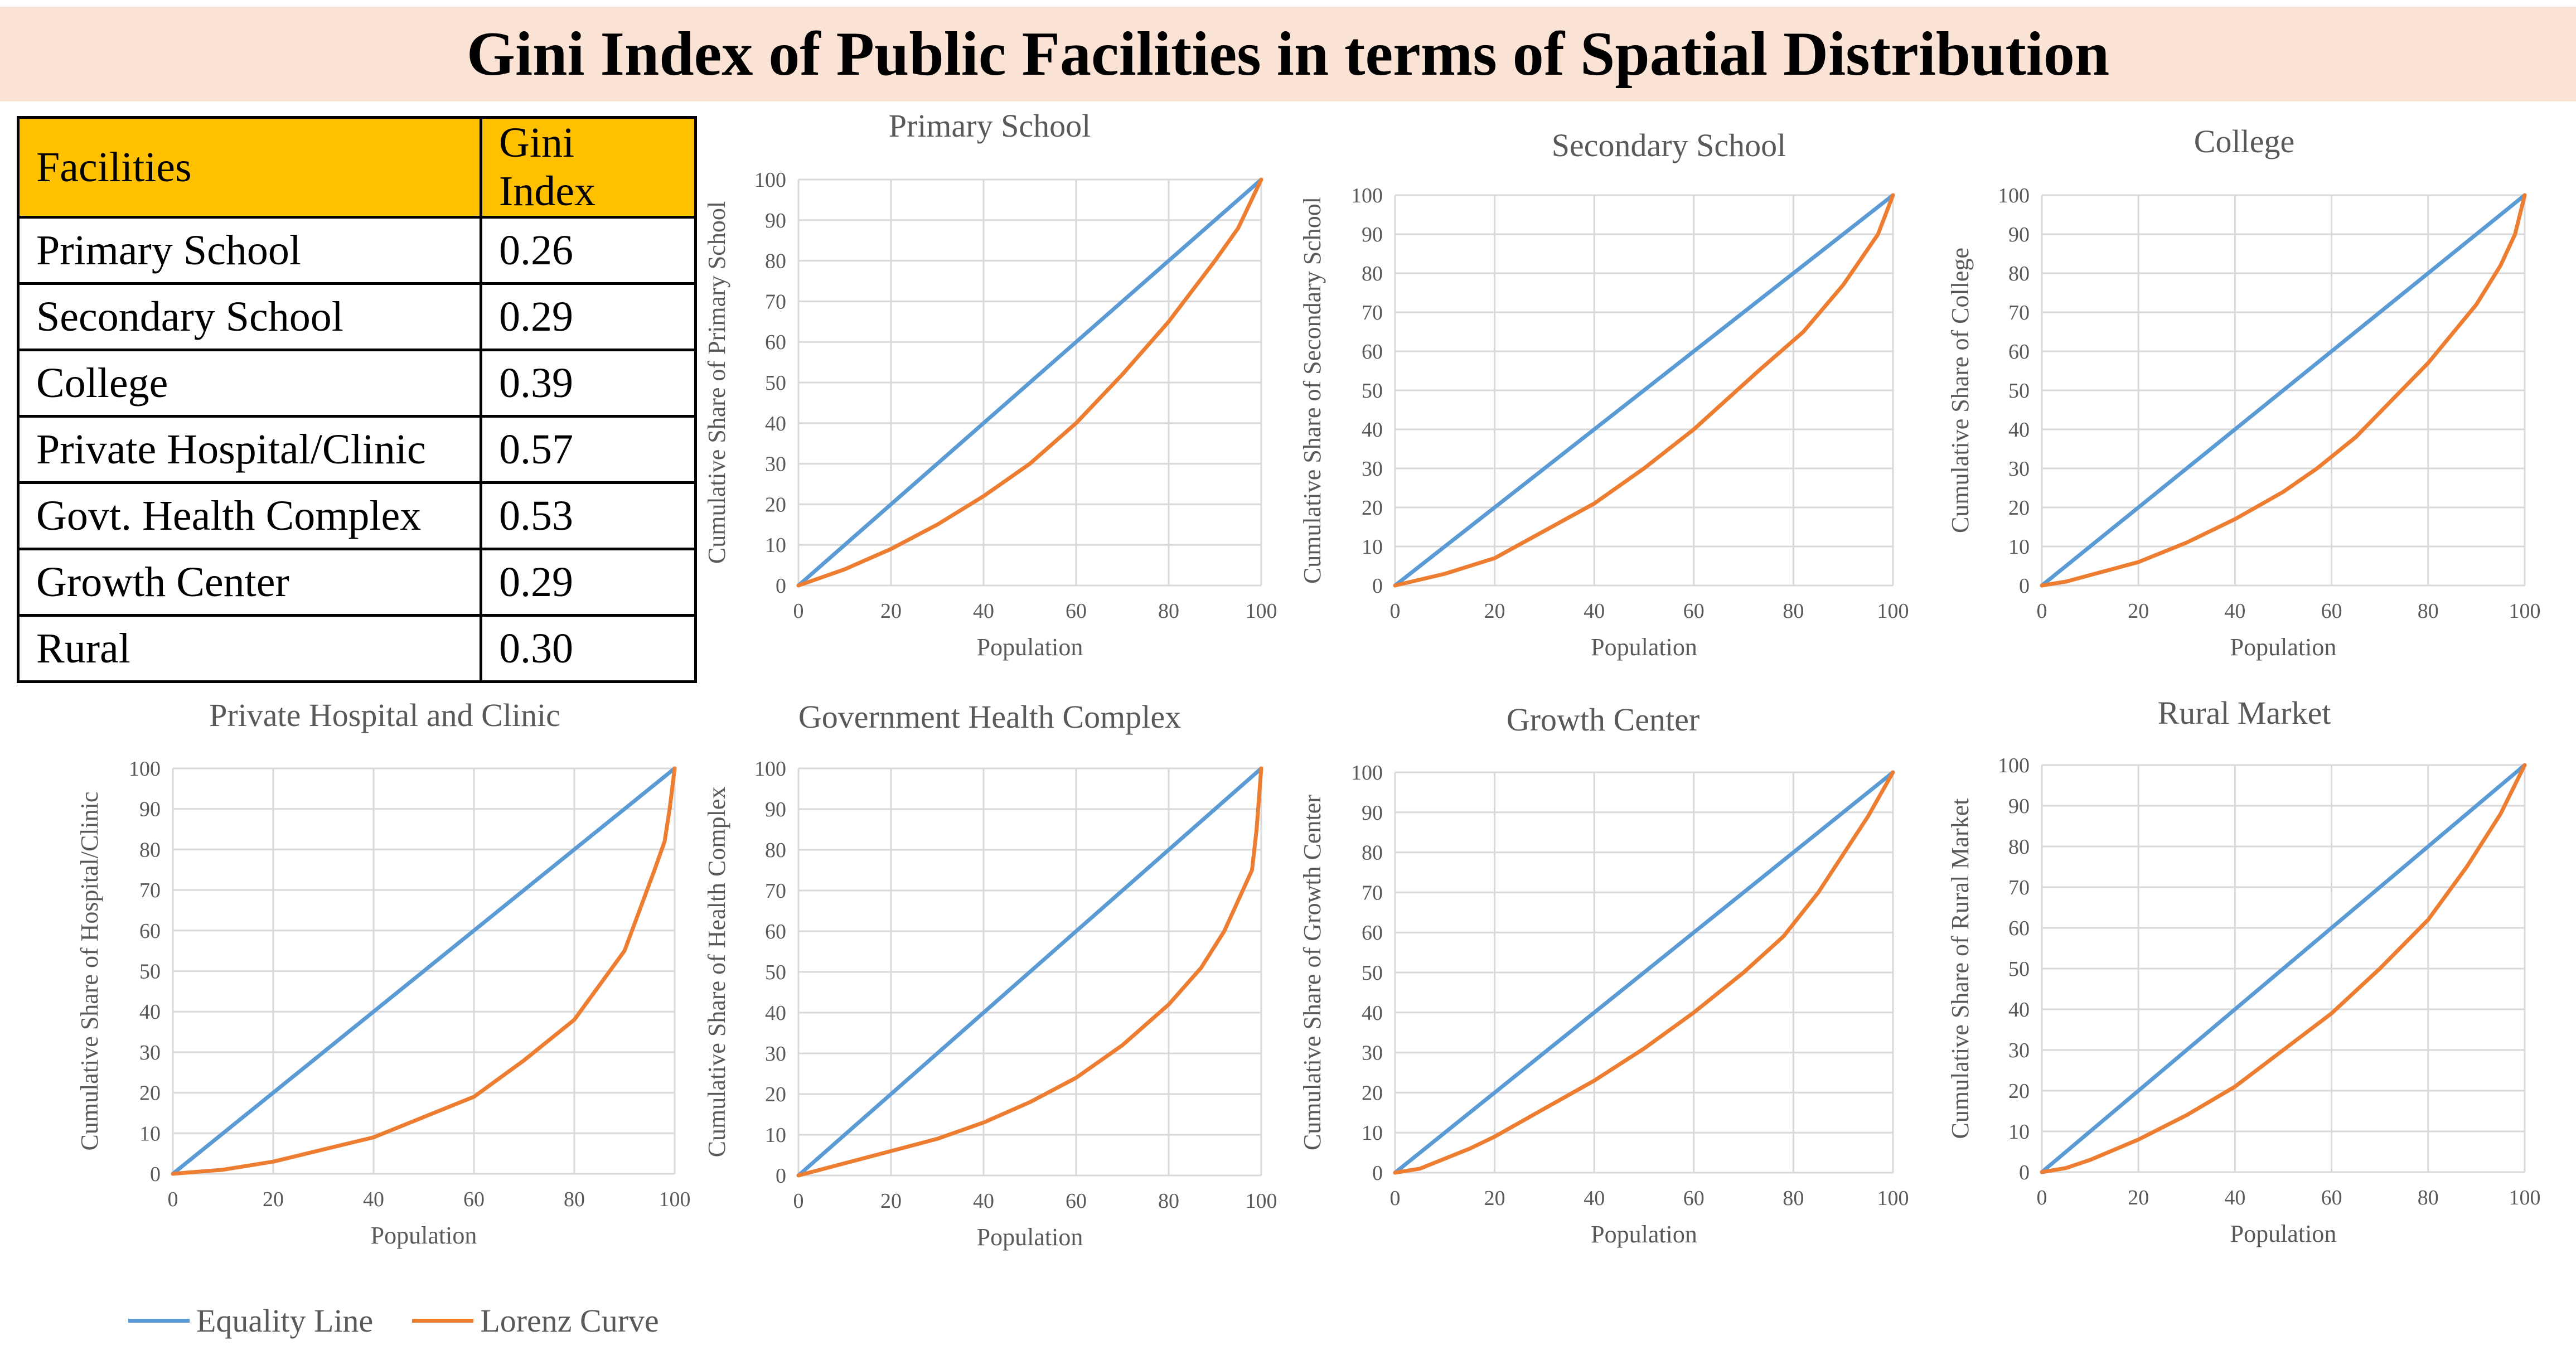  I want to click on table-row: Govt. Health Complex 0.53, so click(357, 515).